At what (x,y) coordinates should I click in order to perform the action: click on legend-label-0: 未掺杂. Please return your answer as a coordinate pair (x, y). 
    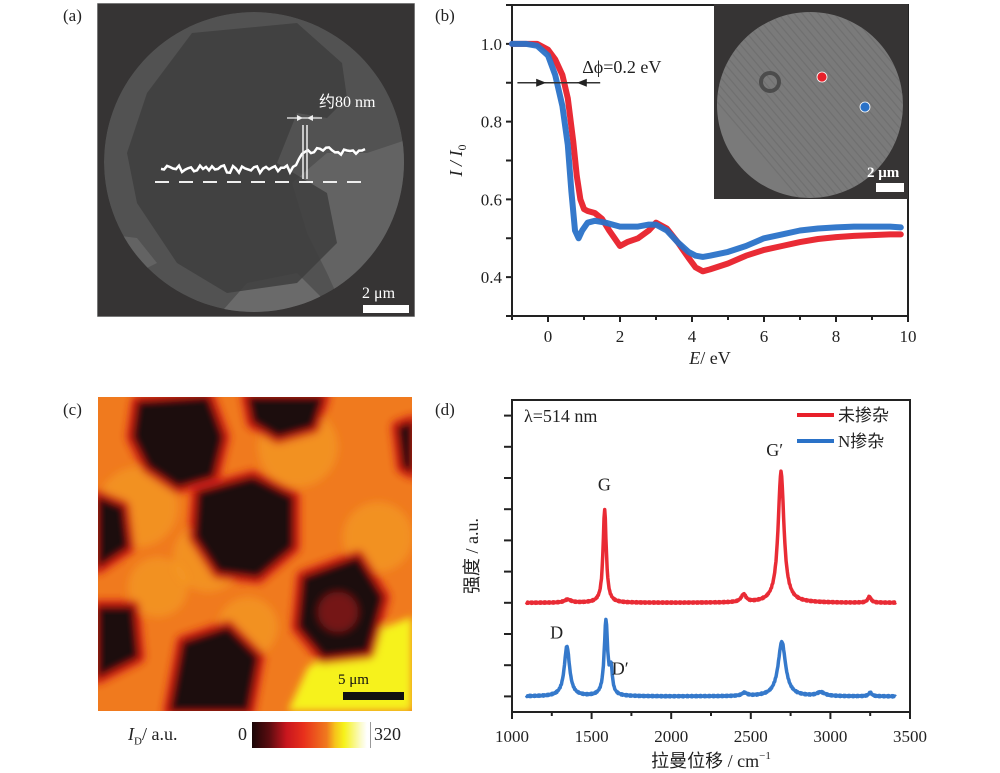
    Looking at the image, I should click on (863, 415).